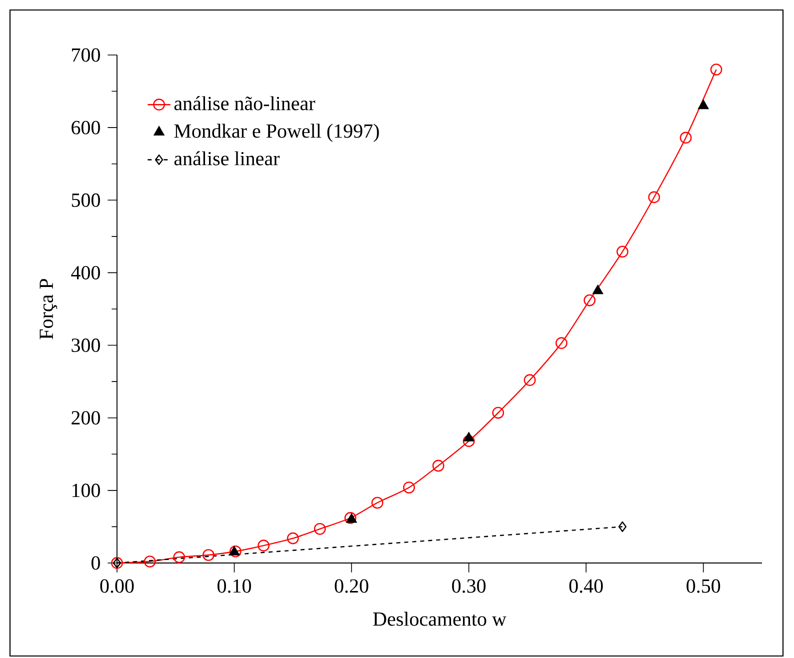 This screenshot has width=794, height=658. What do you see at coordinates (439, 619) in the screenshot?
I see `x-axis-title: Deslocamento w` at bounding box center [439, 619].